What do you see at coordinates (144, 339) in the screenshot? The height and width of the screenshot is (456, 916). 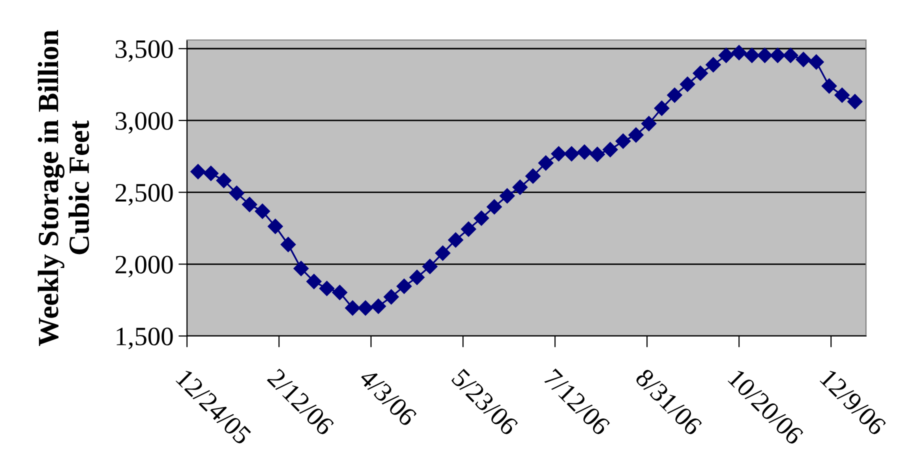 I see `y-tick-label: 1,500` at bounding box center [144, 339].